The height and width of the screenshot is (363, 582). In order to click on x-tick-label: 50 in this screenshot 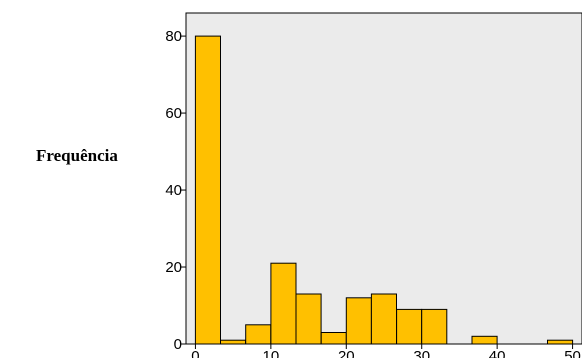, I will do `click(572, 353)`.